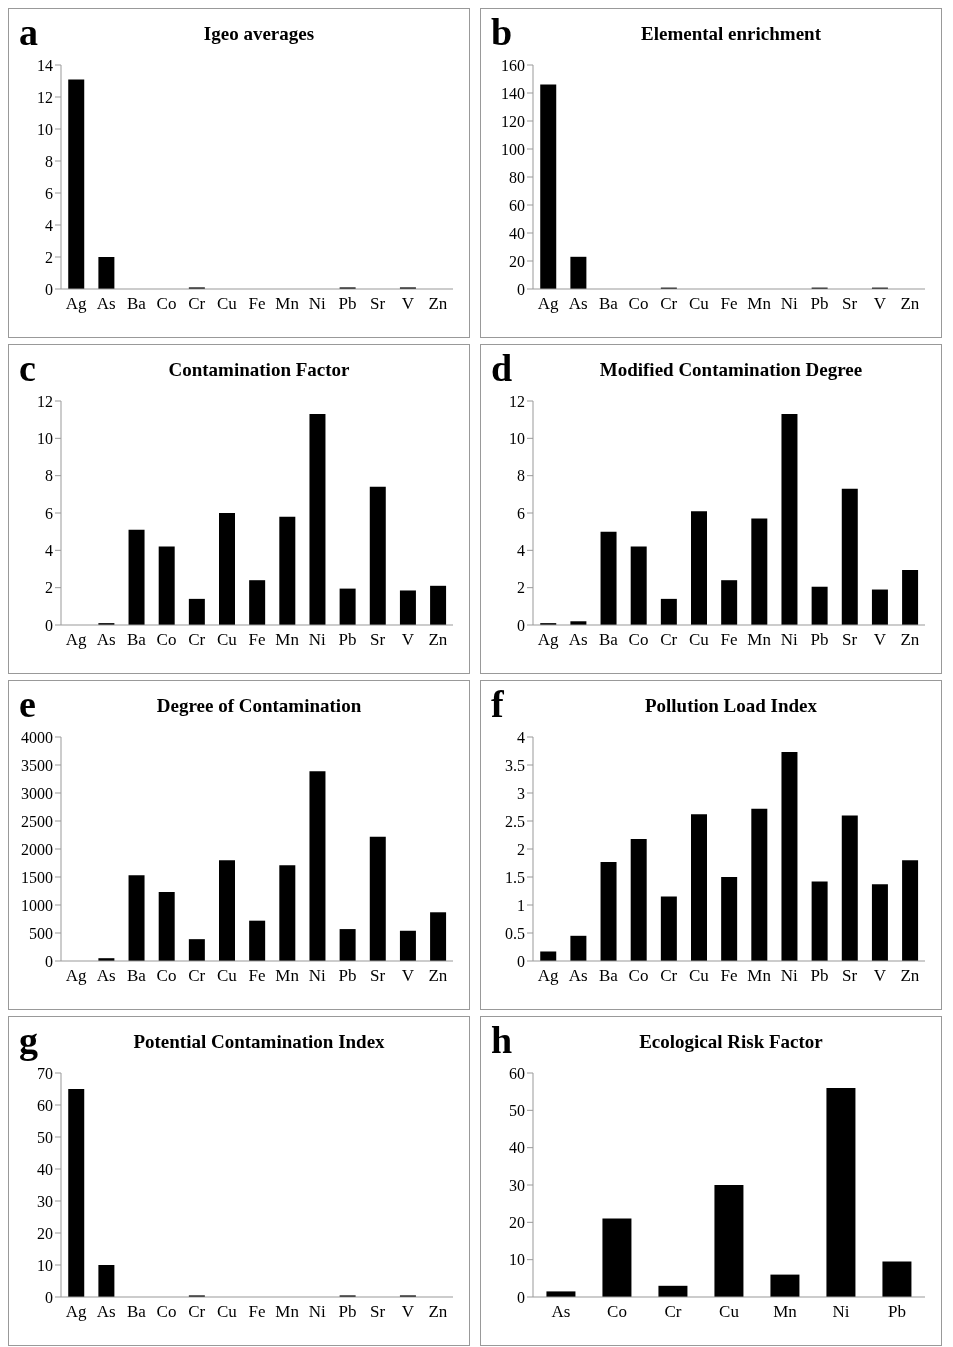 This screenshot has width=953, height=1347. I want to click on x-tick-label: Fe, so click(729, 304).